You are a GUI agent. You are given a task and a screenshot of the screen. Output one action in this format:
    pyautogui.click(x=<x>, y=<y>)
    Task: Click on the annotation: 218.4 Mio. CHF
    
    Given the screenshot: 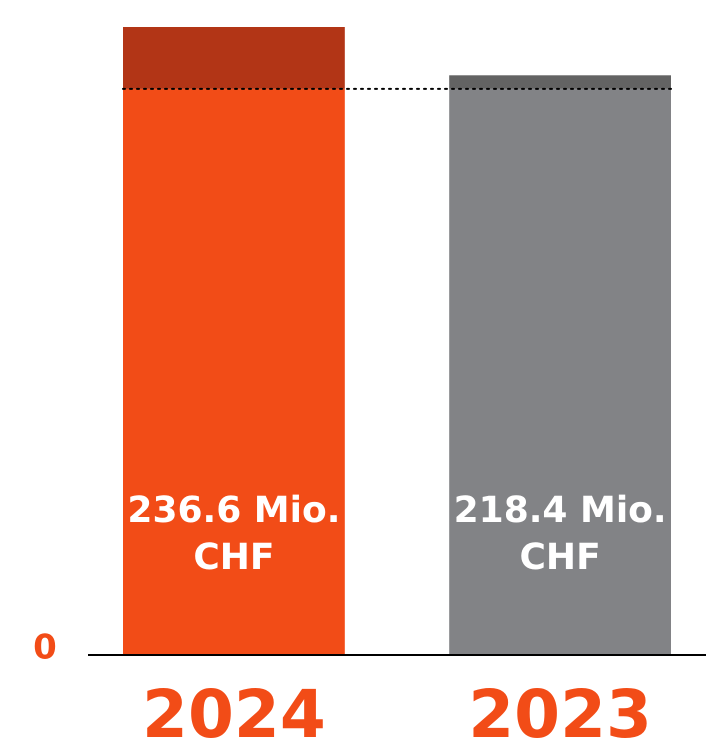 What is the action you would take?
    pyautogui.click(x=560, y=534)
    